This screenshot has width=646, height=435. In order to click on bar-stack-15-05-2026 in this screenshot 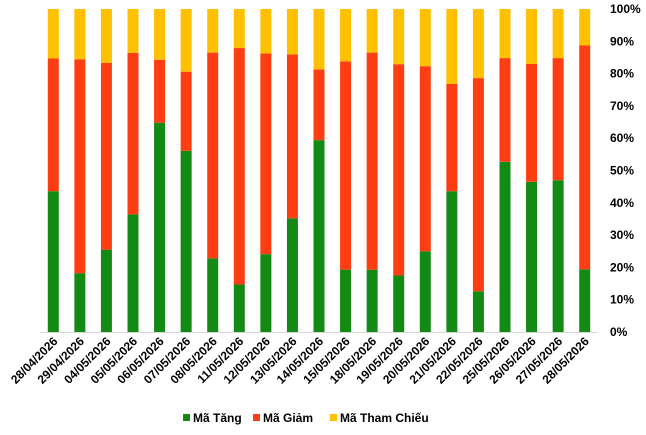, I will do `click(346, 170)`.